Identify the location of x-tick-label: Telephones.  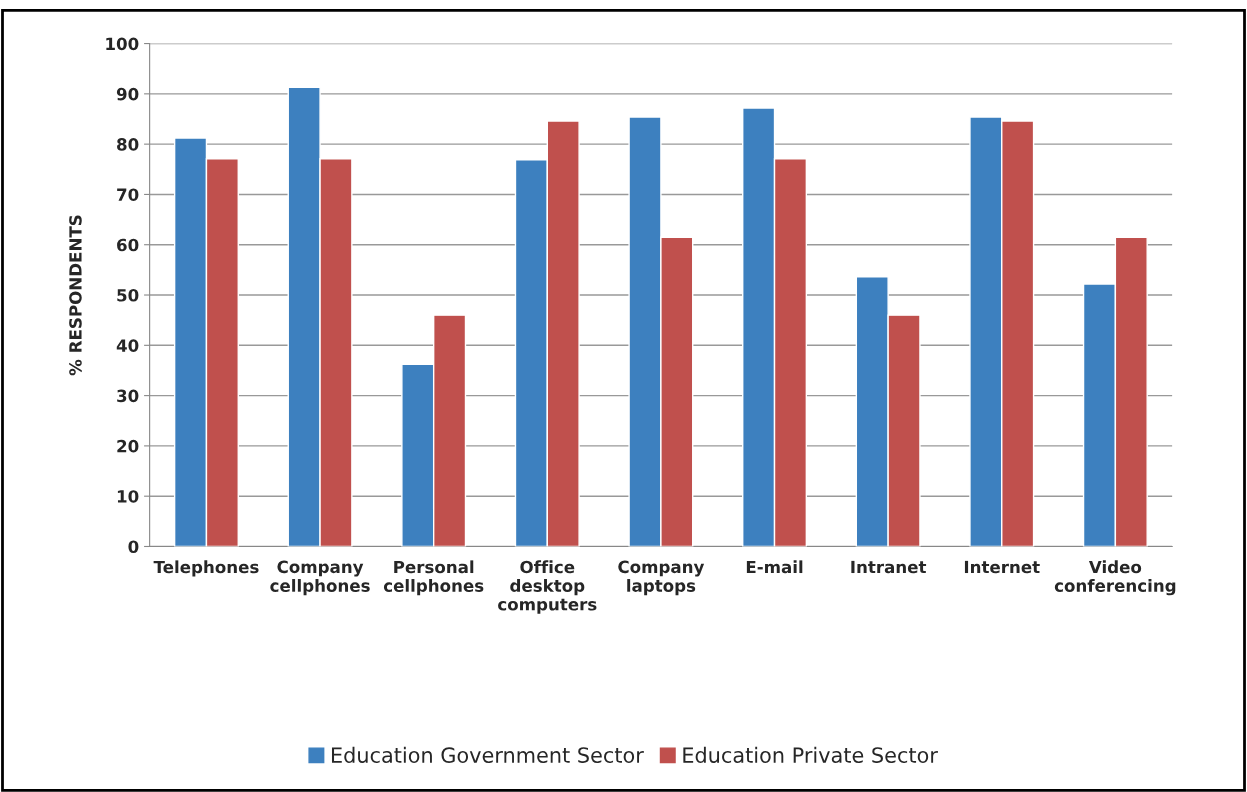
(206, 568).